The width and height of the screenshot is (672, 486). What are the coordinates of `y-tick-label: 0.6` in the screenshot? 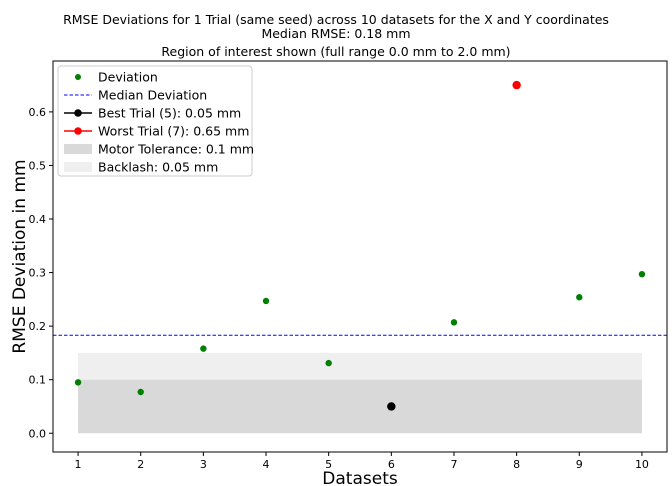 It's located at (38, 112).